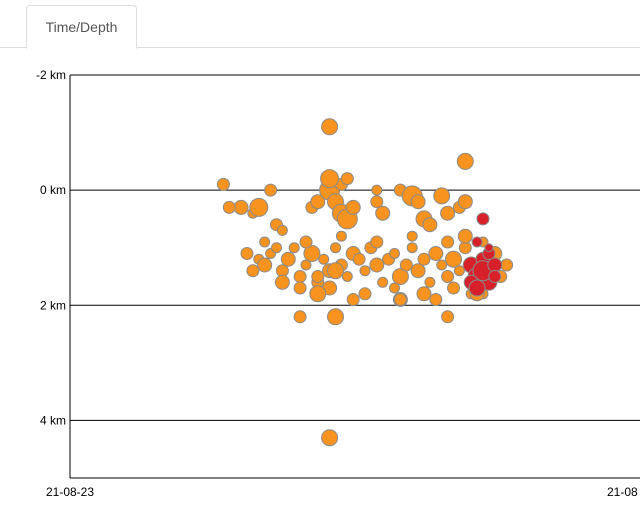 This screenshot has height=505, width=640. Describe the element at coordinates (53, 420) in the screenshot. I see `y-tick-label: 4 km` at that location.